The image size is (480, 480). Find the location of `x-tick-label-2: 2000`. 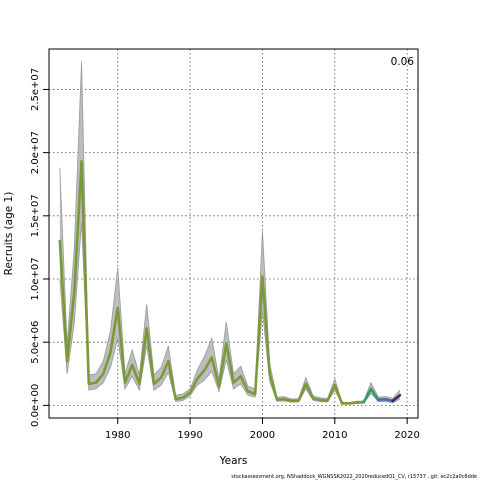

x-tick-label-2: 2000 is located at coordinates (262, 435).